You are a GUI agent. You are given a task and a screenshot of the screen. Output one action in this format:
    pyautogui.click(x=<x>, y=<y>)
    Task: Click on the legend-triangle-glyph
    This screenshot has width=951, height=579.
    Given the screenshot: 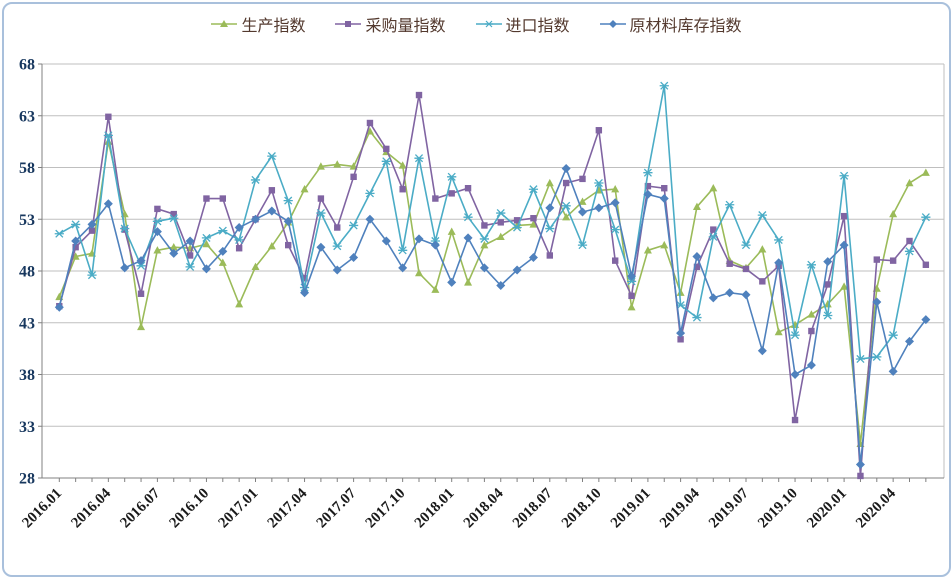 What is the action you would take?
    pyautogui.click(x=224, y=23)
    